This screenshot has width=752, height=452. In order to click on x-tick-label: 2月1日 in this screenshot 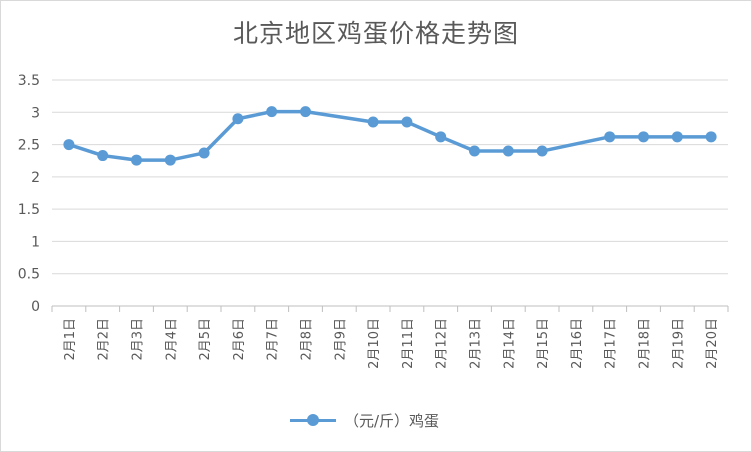, I will do `click(70, 339)`.